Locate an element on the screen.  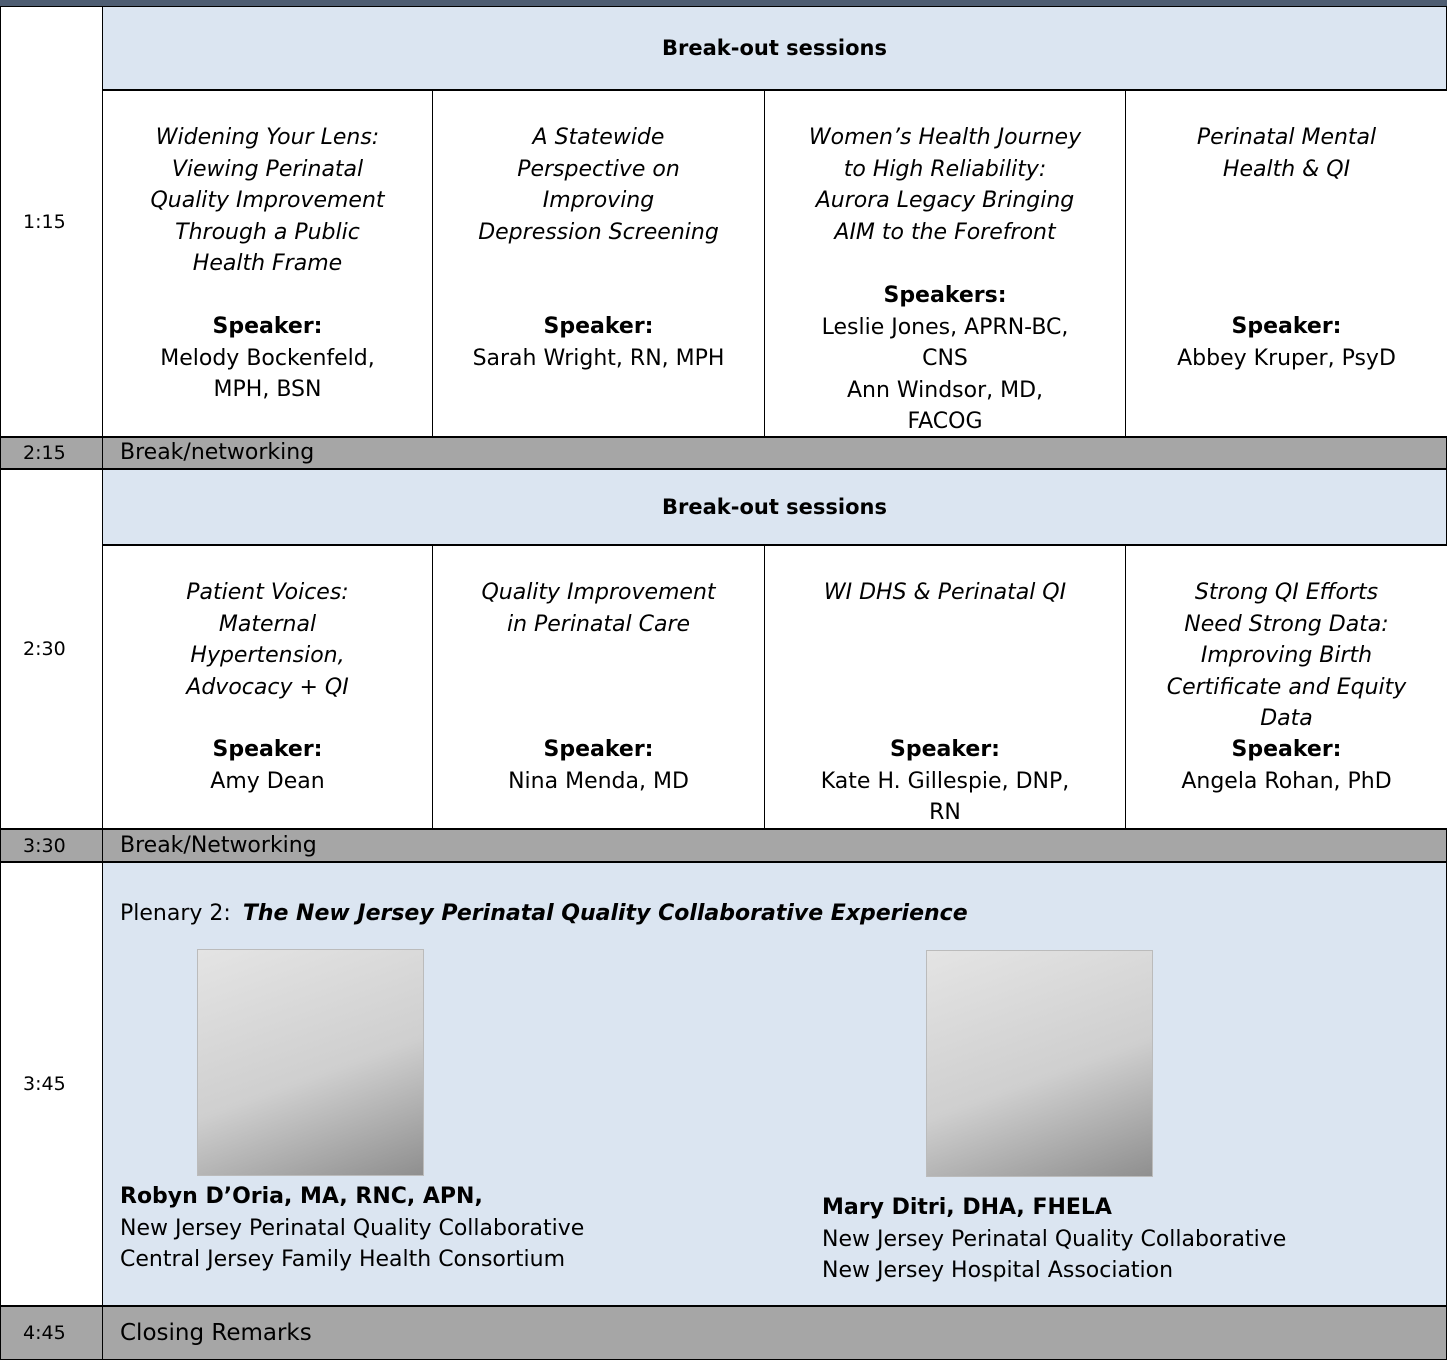
session-title: Quality Improvement in Perinatal Care is located at coordinates (598, 608).